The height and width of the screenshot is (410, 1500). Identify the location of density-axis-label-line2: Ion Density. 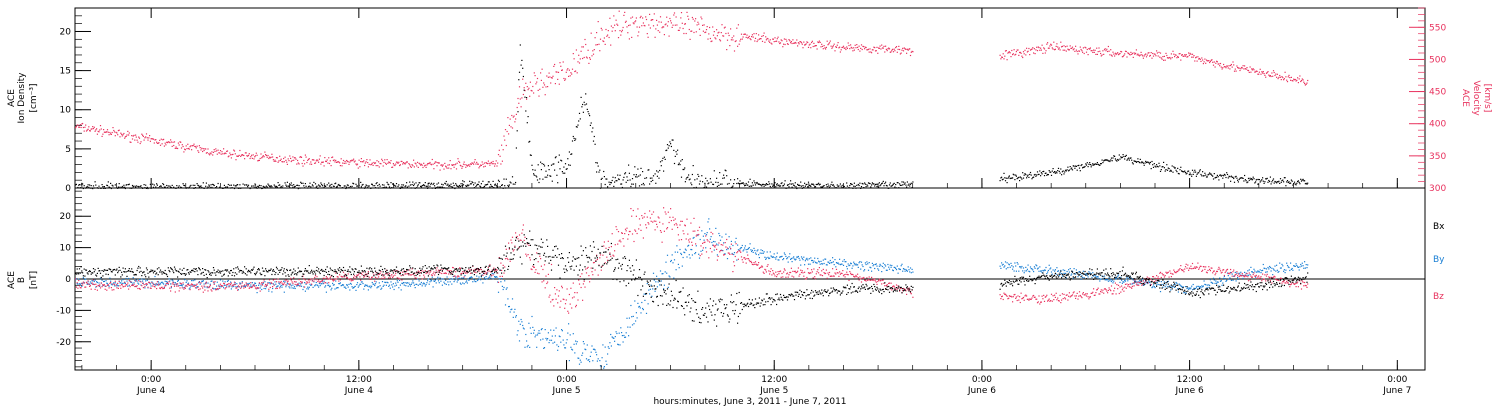
(22, 98).